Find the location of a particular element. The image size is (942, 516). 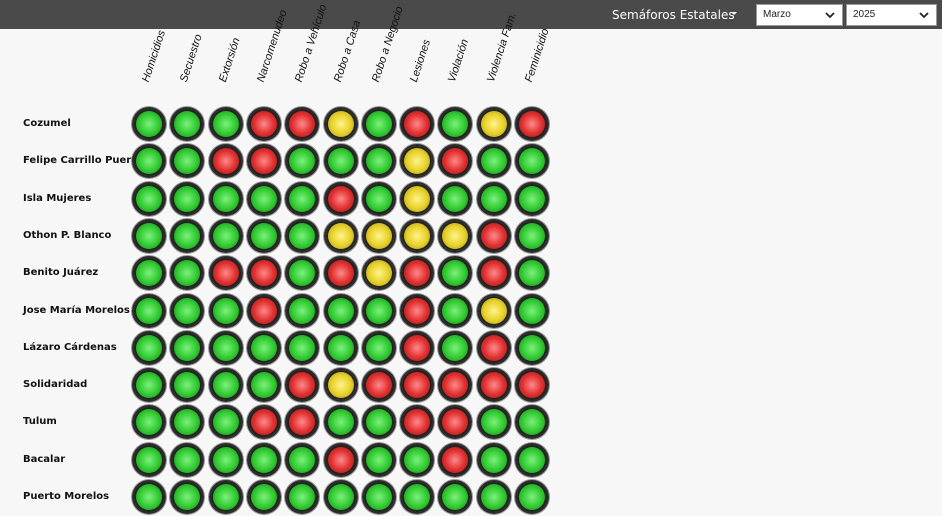

month-select: Marzo is located at coordinates (799, 15).